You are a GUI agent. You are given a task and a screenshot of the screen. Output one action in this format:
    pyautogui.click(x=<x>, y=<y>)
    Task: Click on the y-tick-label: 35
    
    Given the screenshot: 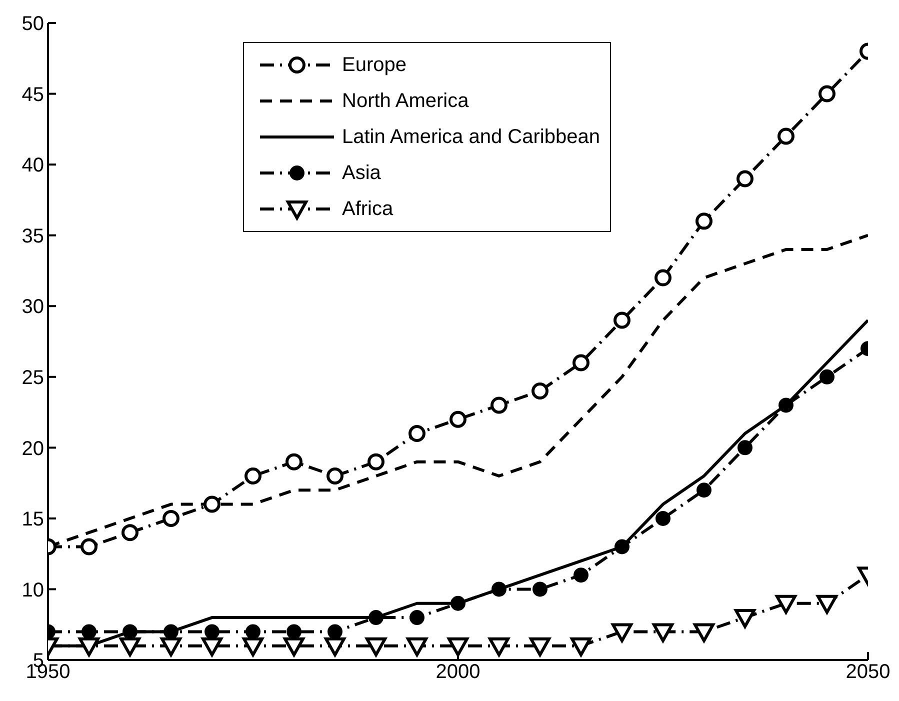 What is the action you would take?
    pyautogui.click(x=33, y=236)
    